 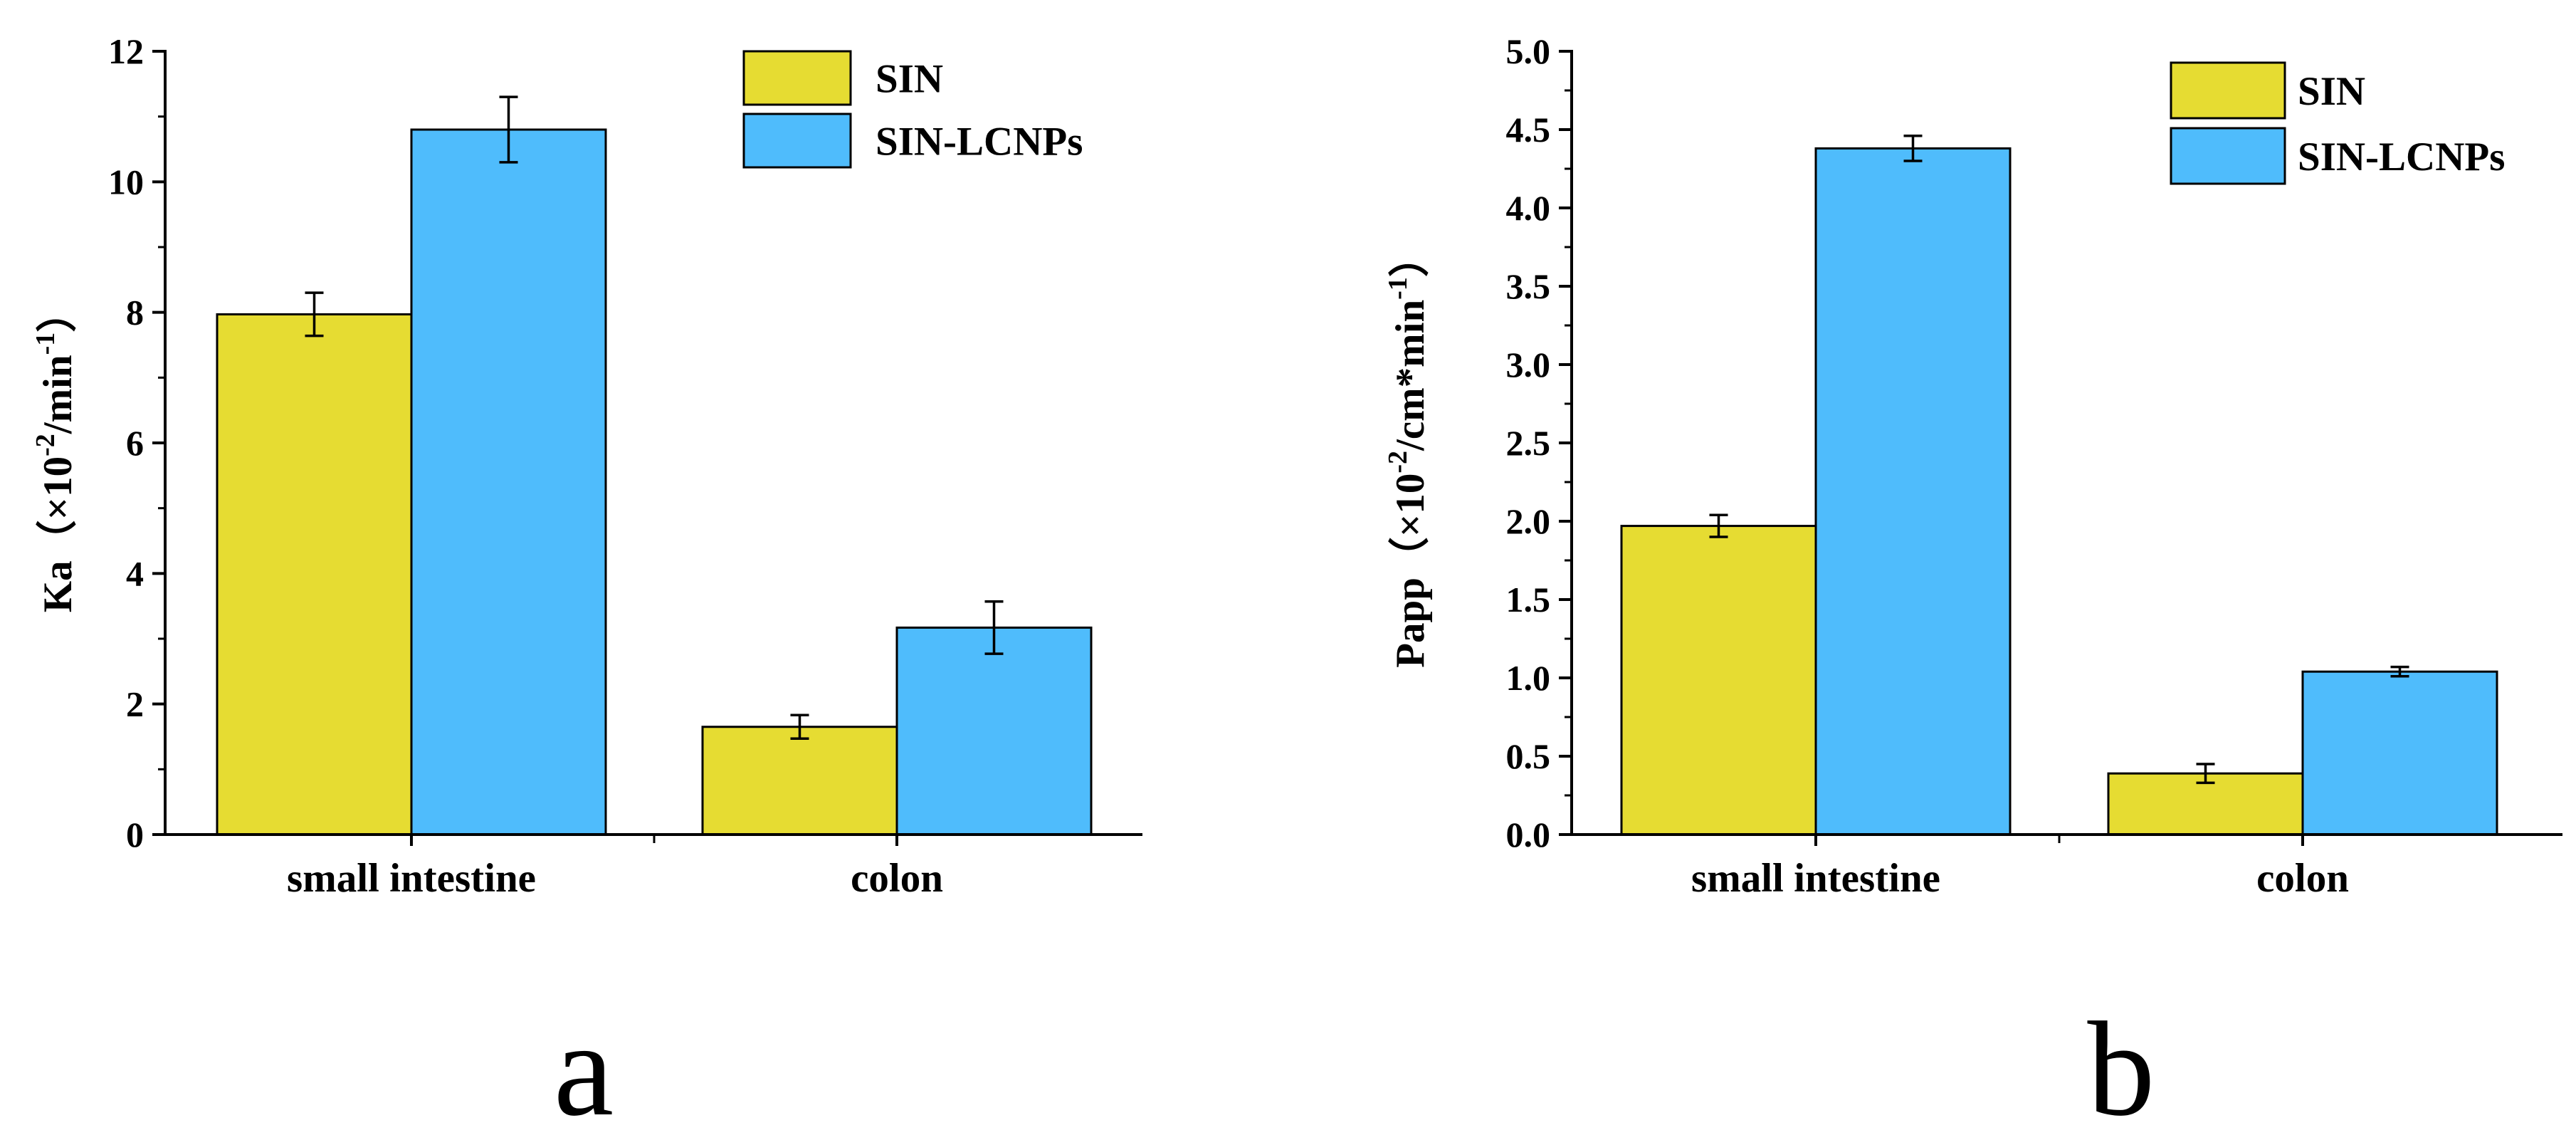 What do you see at coordinates (1529, 286) in the screenshot?
I see `y-tick-label: 3.5` at bounding box center [1529, 286].